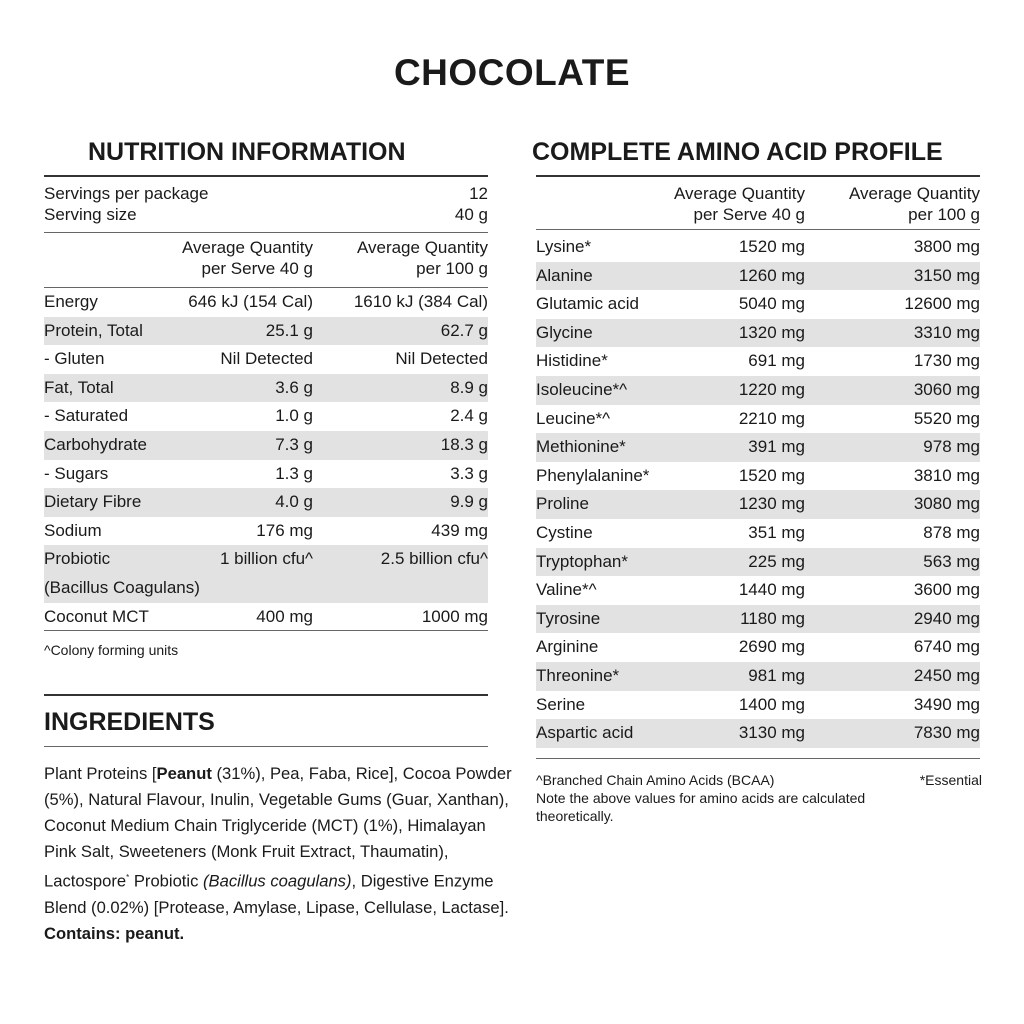 This screenshot has width=1024, height=1024. What do you see at coordinates (284, 616) in the screenshot?
I see `row-value-serve: 400 mg` at bounding box center [284, 616].